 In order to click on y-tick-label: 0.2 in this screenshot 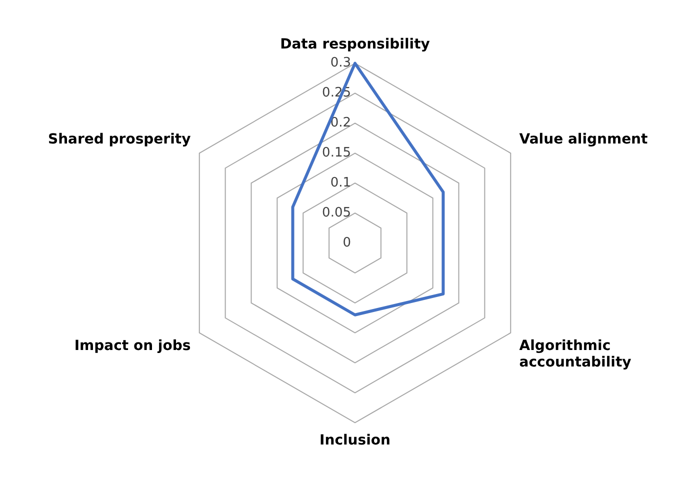, I will do `click(340, 123)`.